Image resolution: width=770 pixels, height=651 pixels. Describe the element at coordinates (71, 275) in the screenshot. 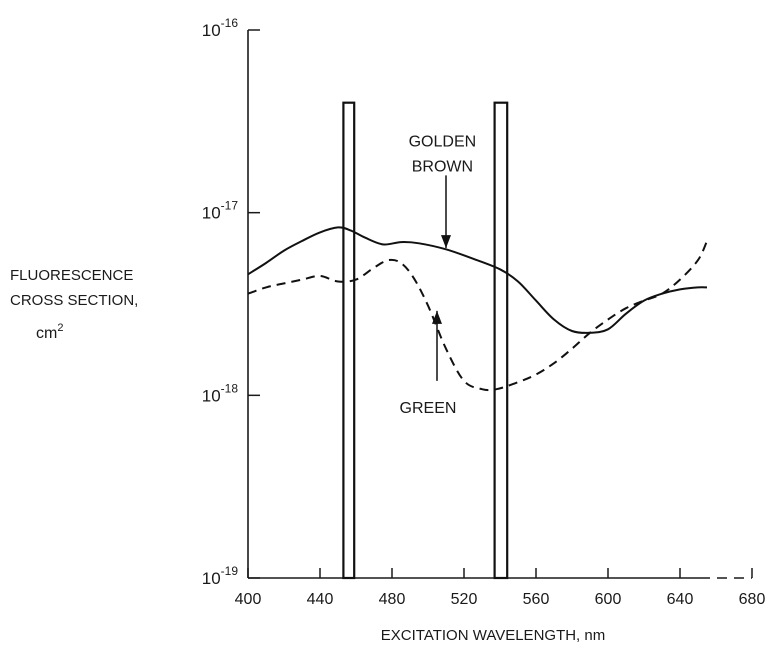

I see `y-axis-label-line-1: FLUORESCENCE` at that location.